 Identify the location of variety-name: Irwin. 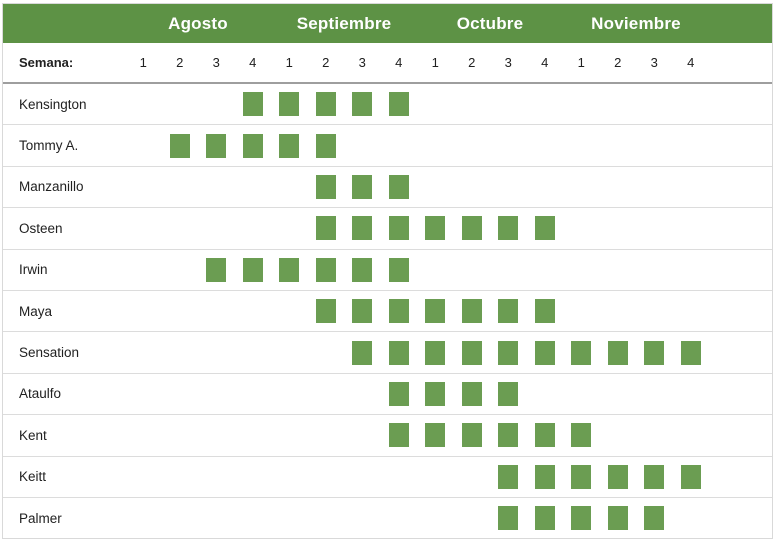
(33, 270).